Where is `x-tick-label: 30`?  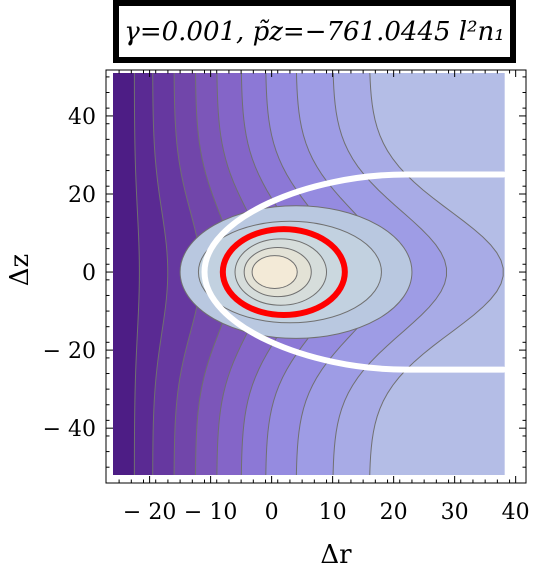
x-tick-label: 30 is located at coordinates (455, 512).